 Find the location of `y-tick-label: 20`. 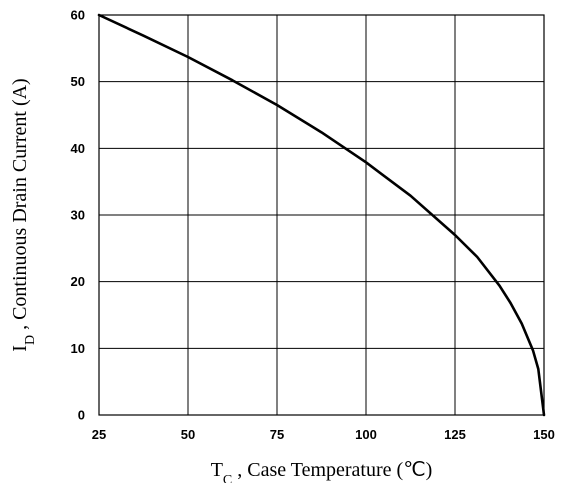

y-tick-label: 20 is located at coordinates (78, 281).